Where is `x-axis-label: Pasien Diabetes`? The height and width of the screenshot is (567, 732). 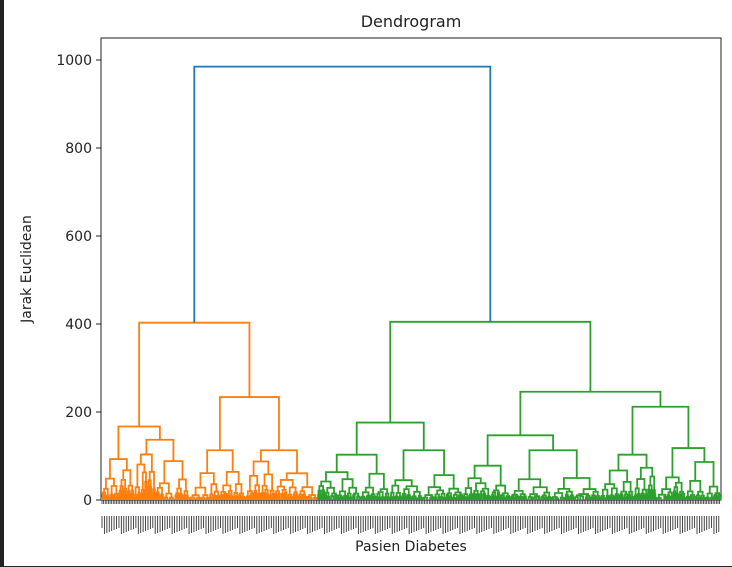
x-axis-label: Pasien Diabetes is located at coordinates (411, 547).